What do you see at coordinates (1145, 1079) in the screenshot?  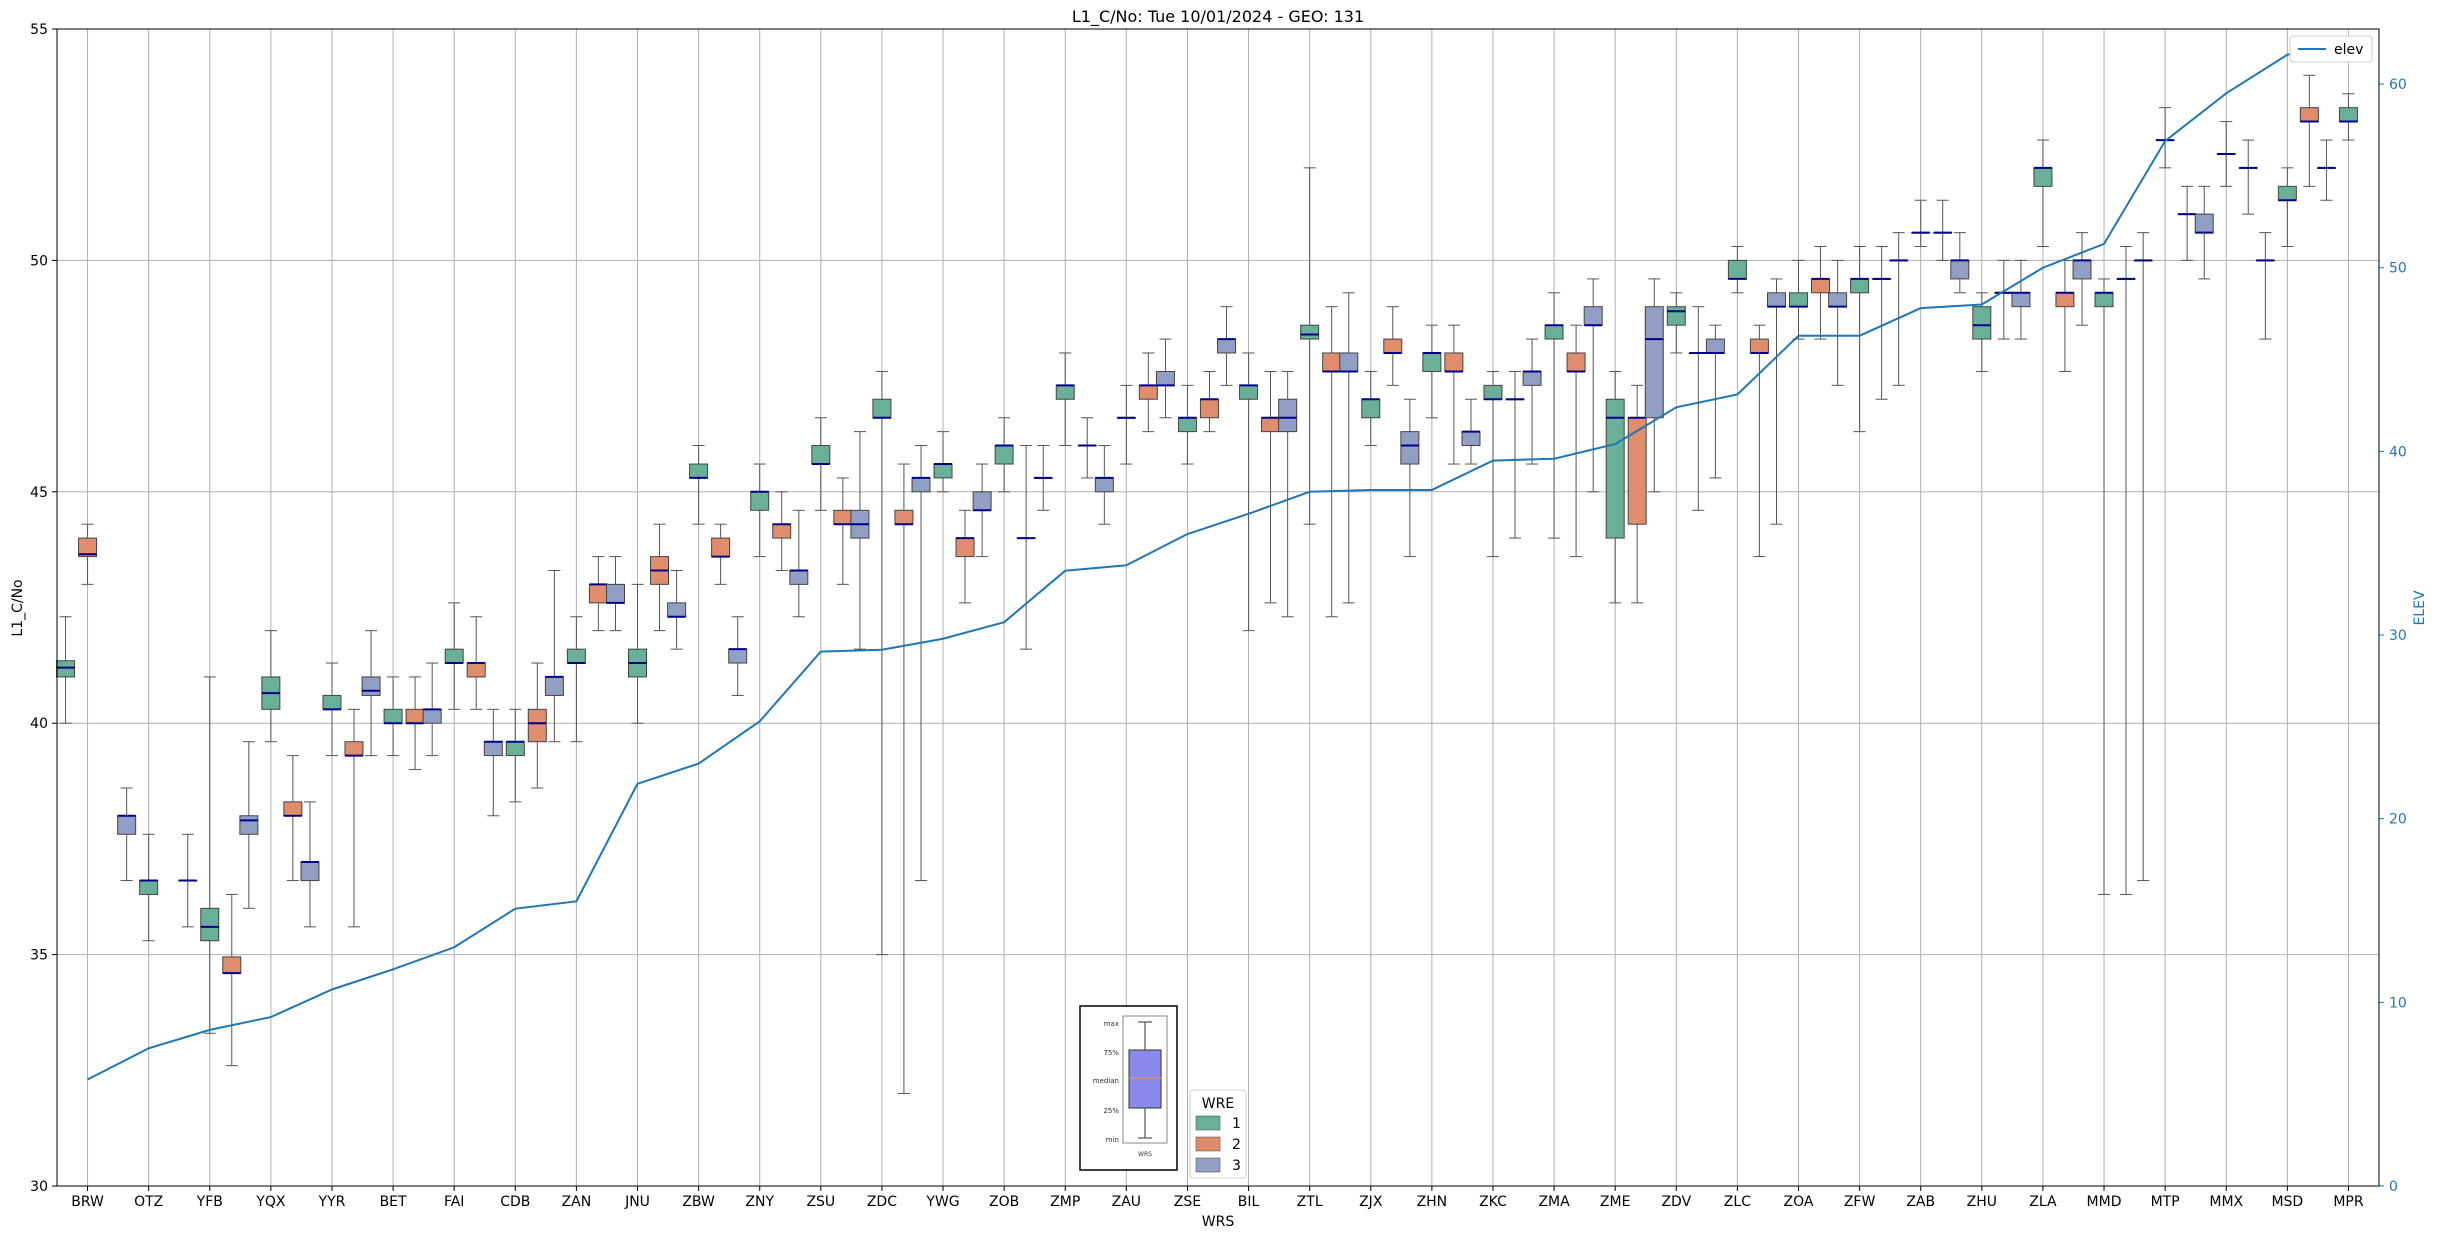 I see `inset-box` at bounding box center [1145, 1079].